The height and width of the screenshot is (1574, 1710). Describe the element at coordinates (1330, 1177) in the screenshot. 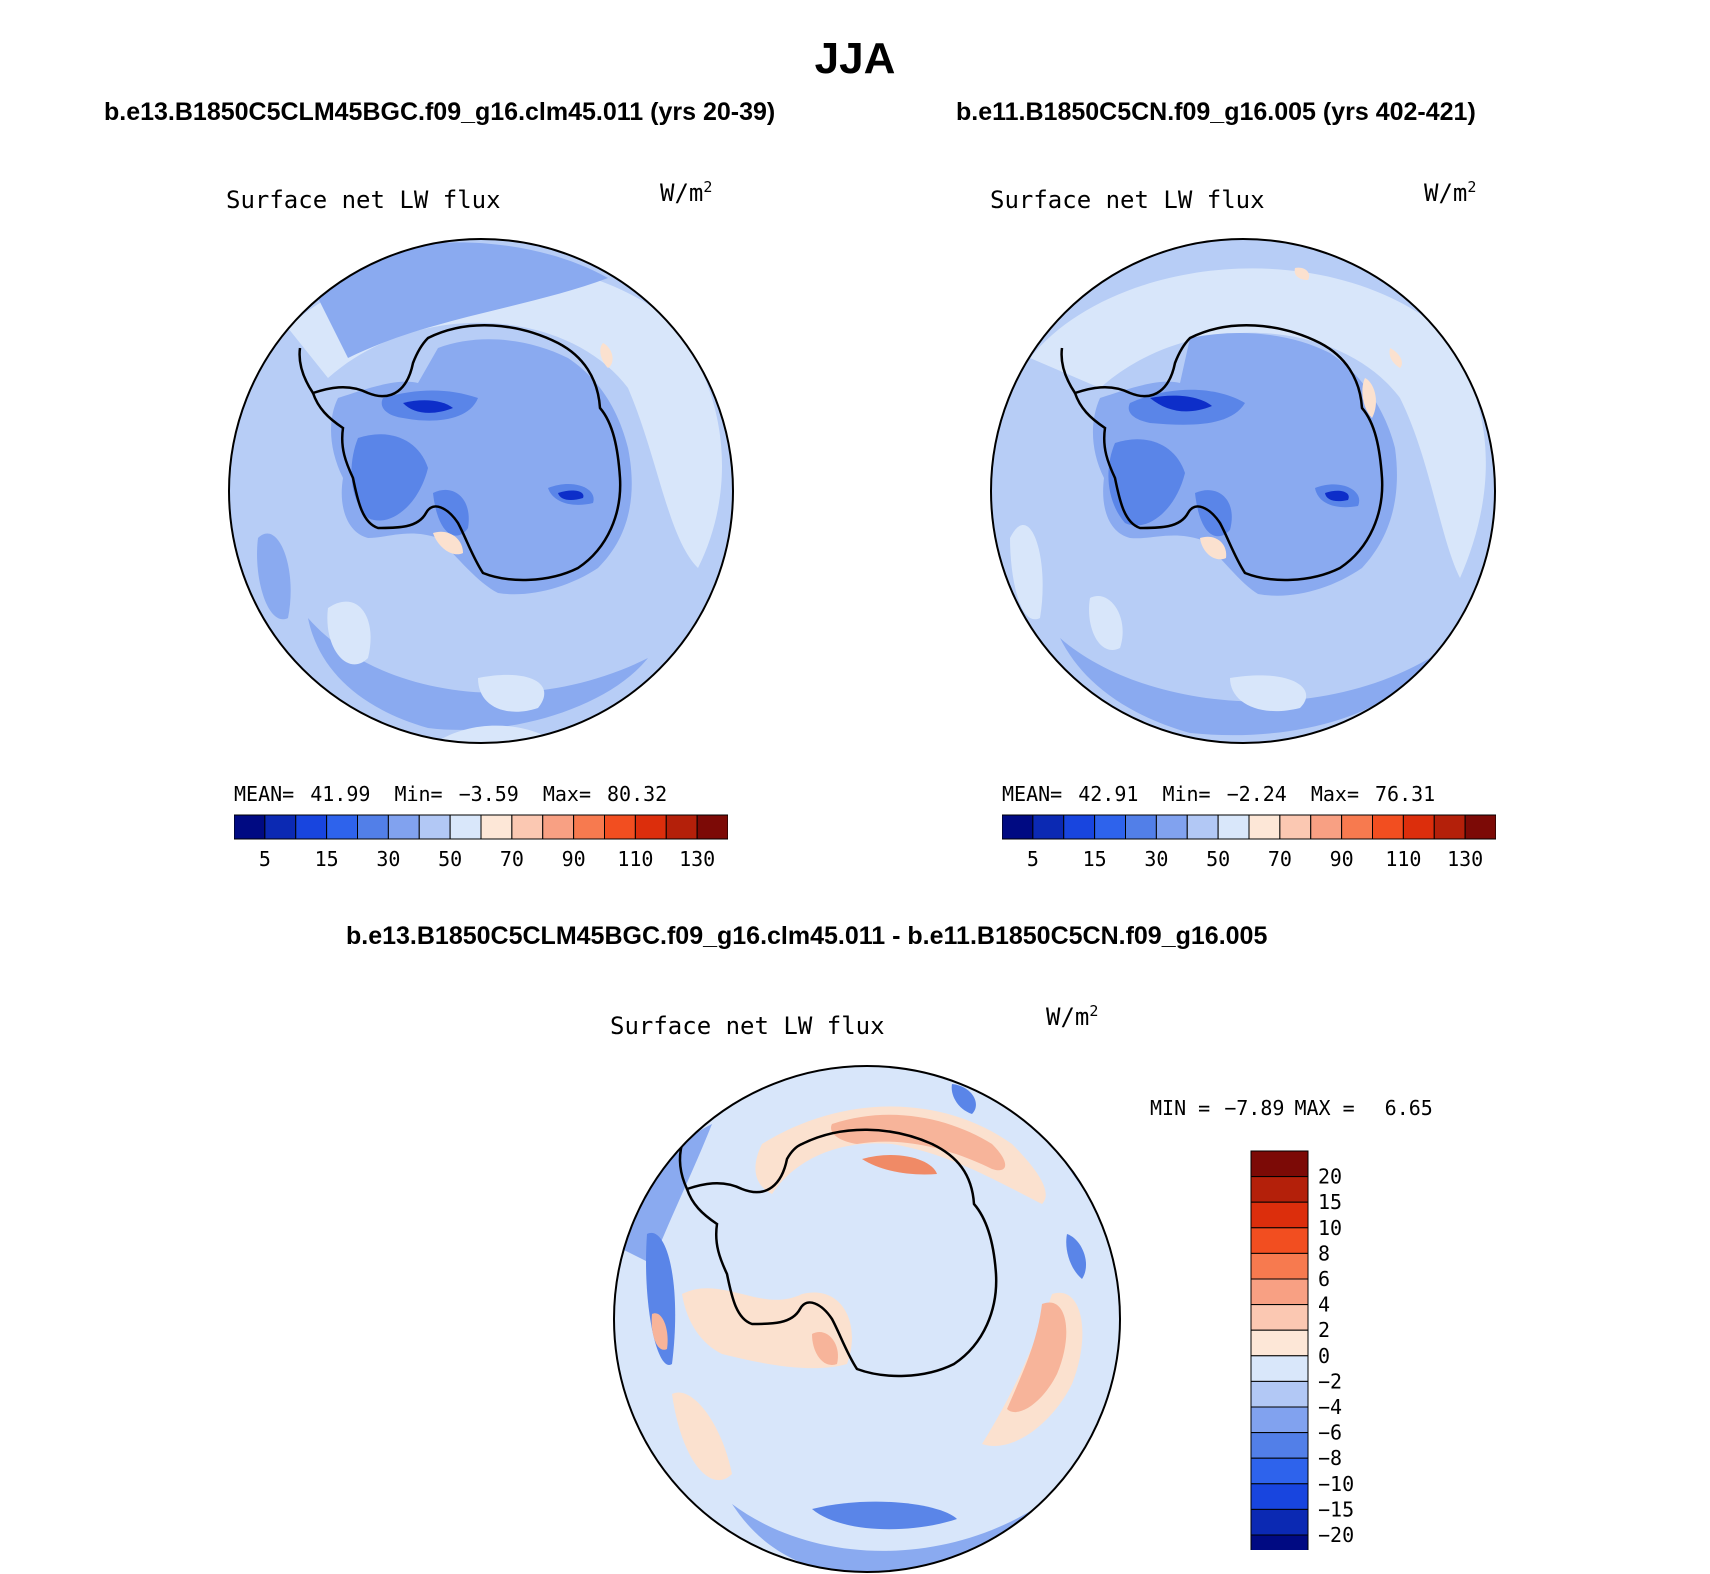

I see `colorbar-tick-label: 20` at that location.